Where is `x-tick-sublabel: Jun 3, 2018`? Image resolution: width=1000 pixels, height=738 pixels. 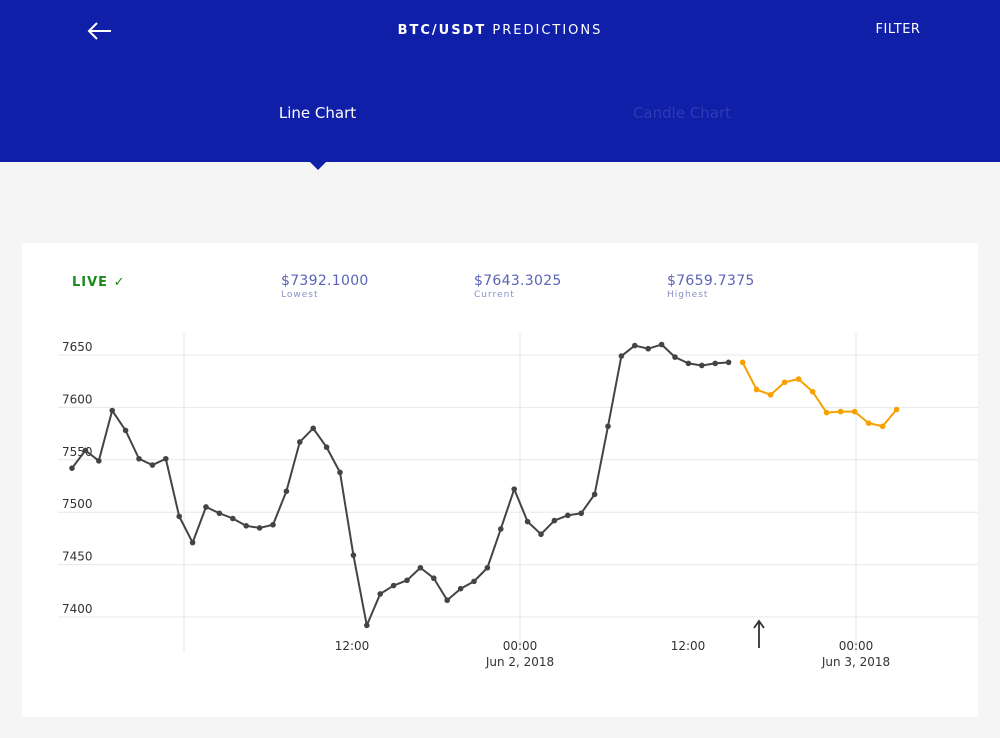 x-tick-sublabel: Jun 3, 2018 is located at coordinates (855, 662).